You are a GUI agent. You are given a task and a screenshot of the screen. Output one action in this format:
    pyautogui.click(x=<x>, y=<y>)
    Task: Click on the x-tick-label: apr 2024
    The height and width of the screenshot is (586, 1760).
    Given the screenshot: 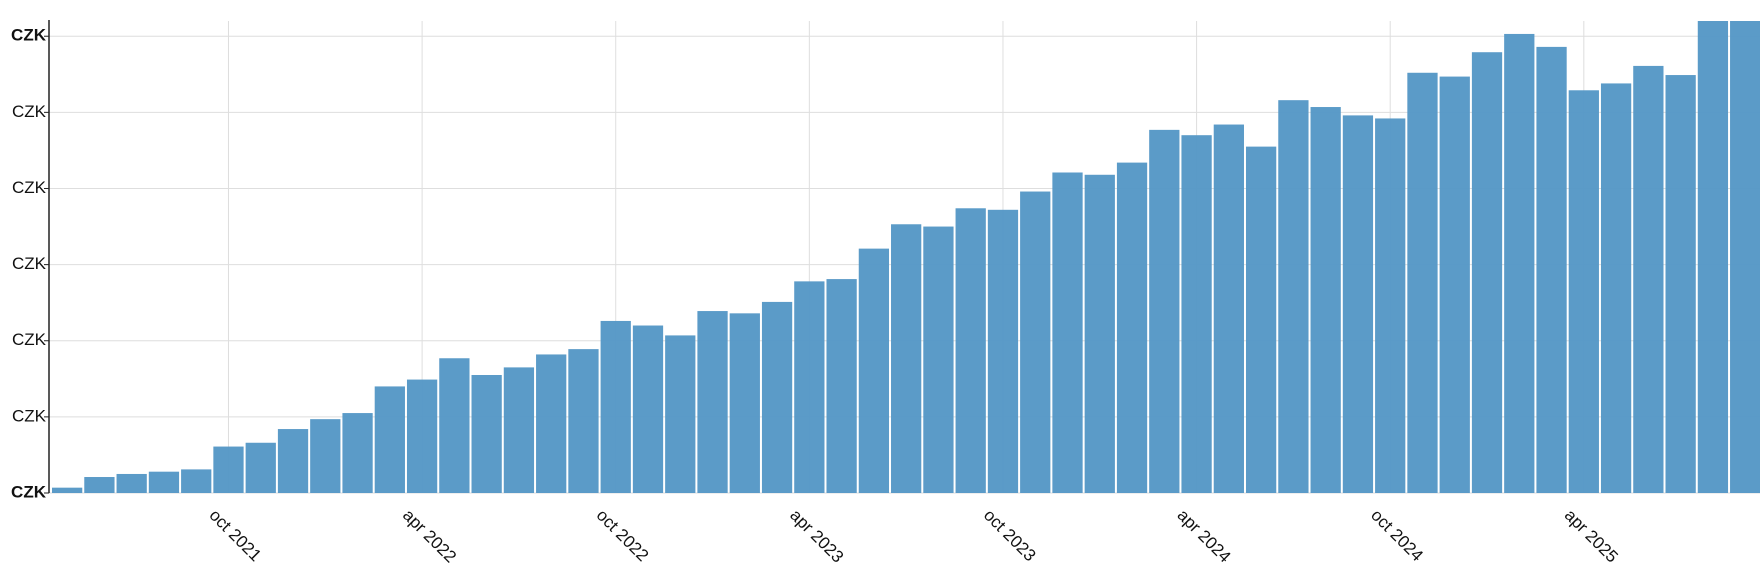 What is the action you would take?
    pyautogui.click(x=1204, y=536)
    